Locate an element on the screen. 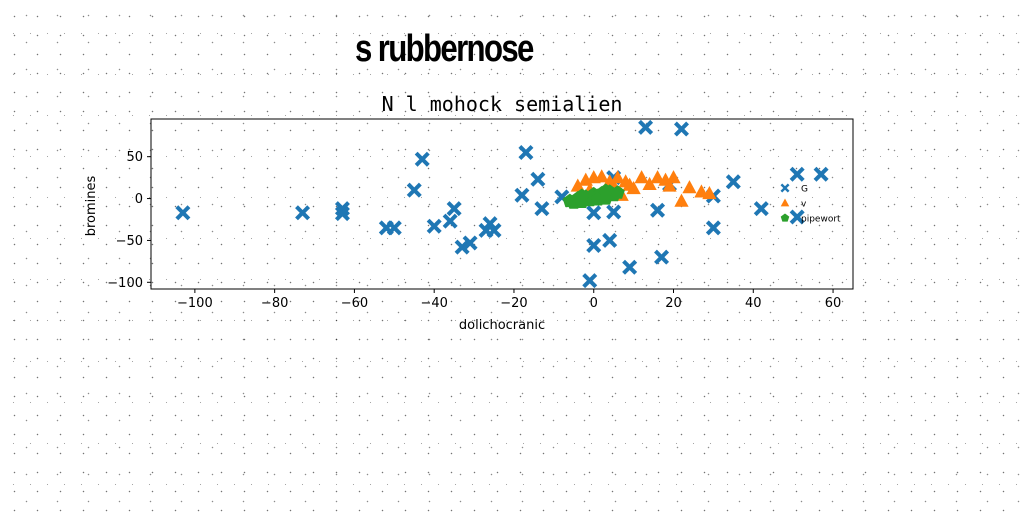 This screenshot has height=512, width=1024. legend: Gv pipewort is located at coordinates (810, 204).